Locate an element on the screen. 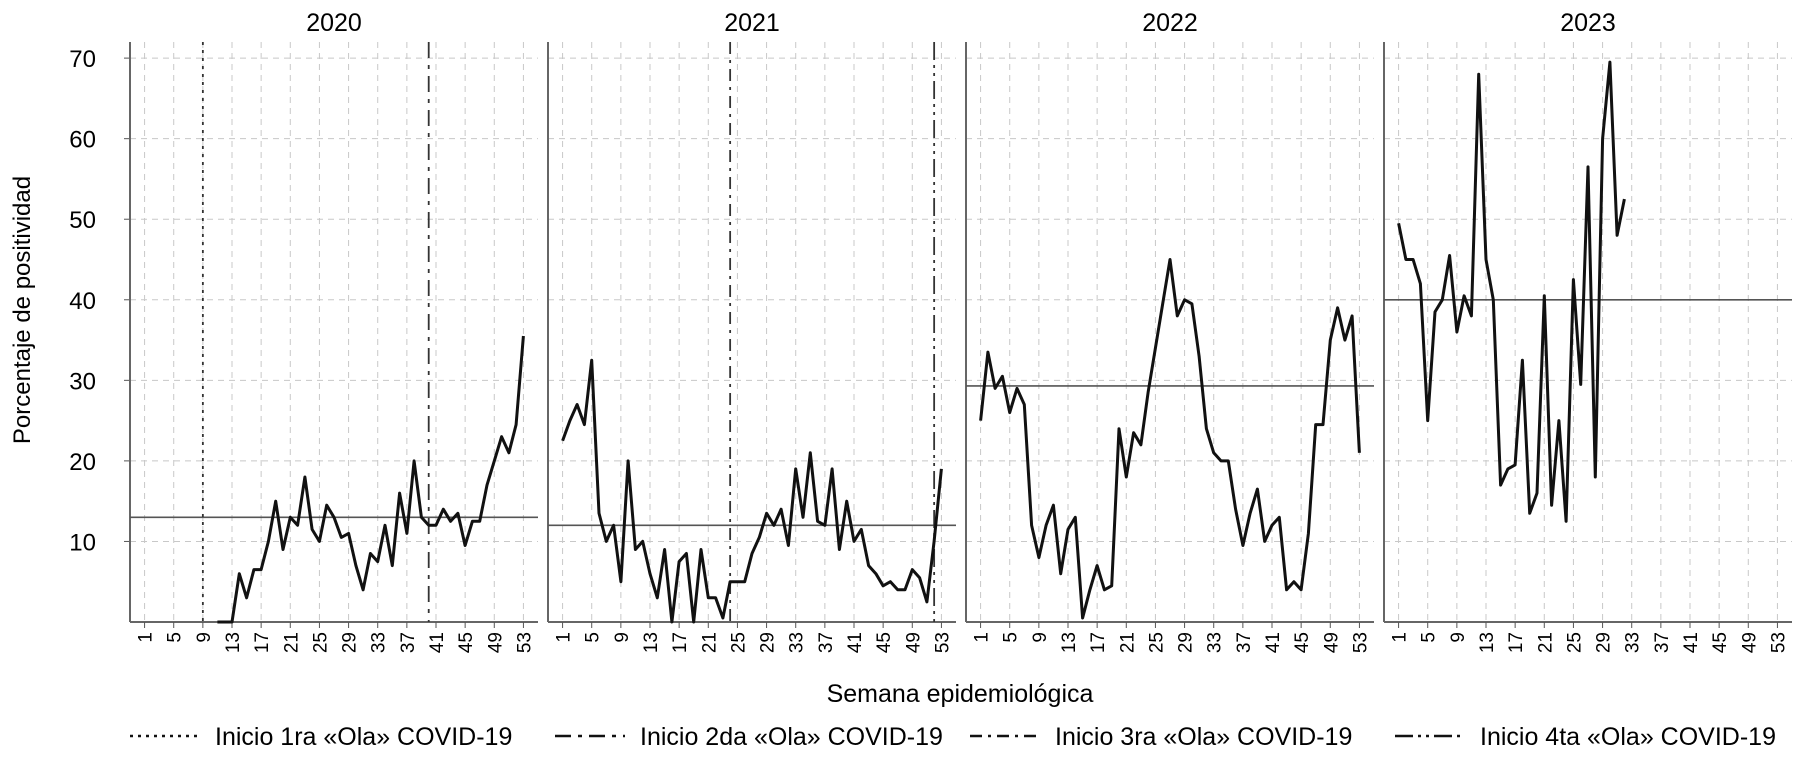 The height and width of the screenshot is (757, 1800). y-axis-label: Porcentaje de positividad is located at coordinates (22, 310).